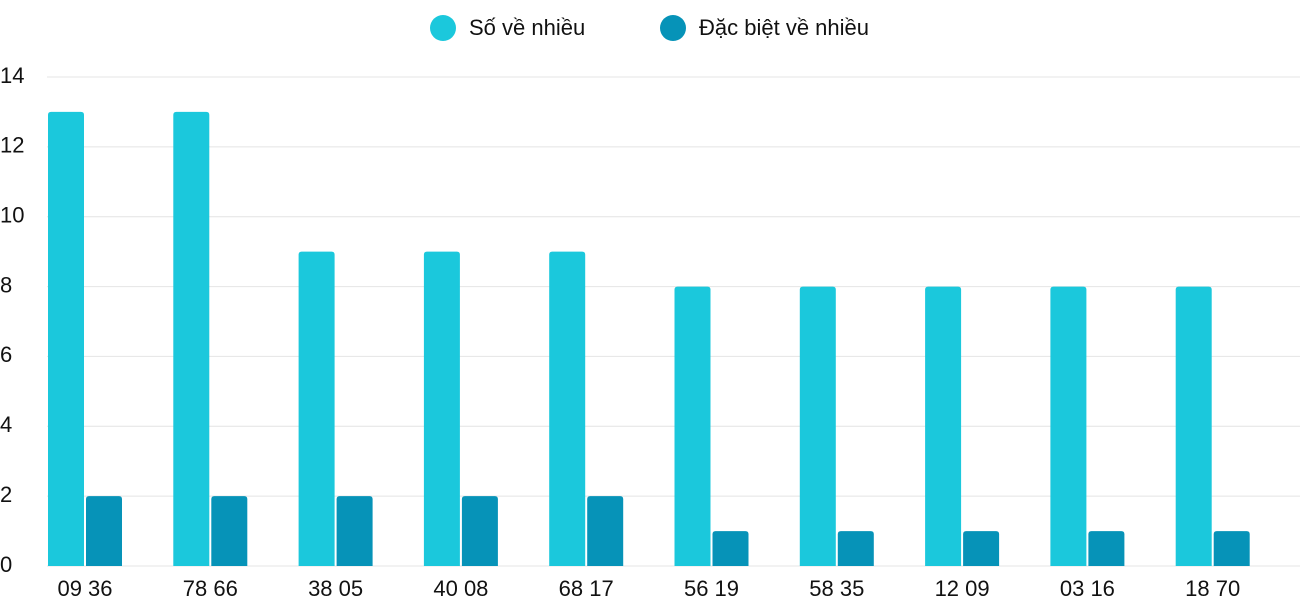 The width and height of the screenshot is (1300, 600). Describe the element at coordinates (12, 75) in the screenshot. I see `y-tick-label: 14` at that location.